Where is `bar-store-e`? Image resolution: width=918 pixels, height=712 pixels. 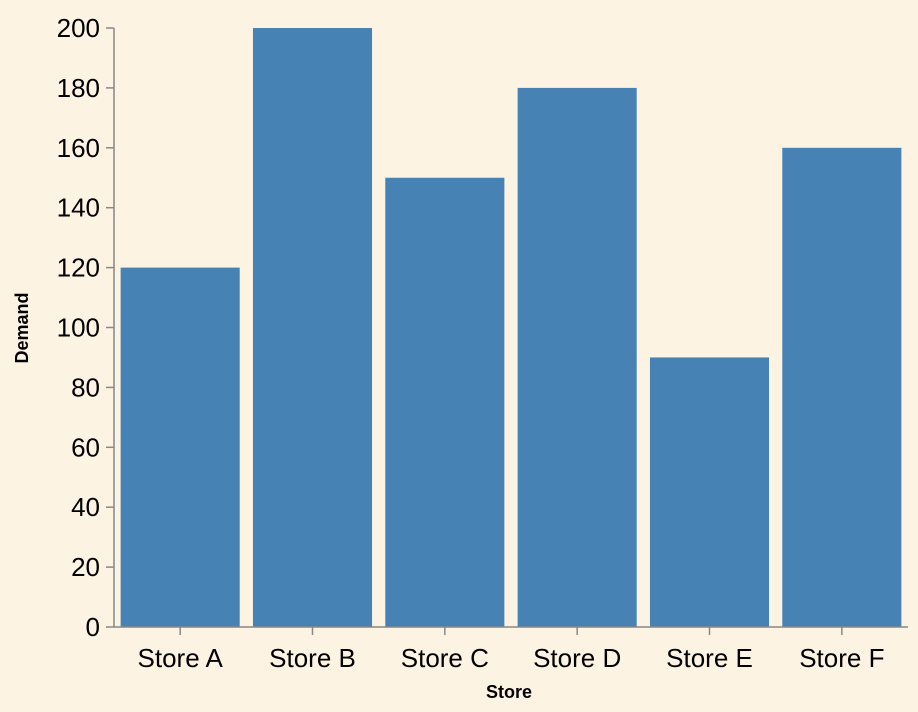
bar-store-e is located at coordinates (709, 492).